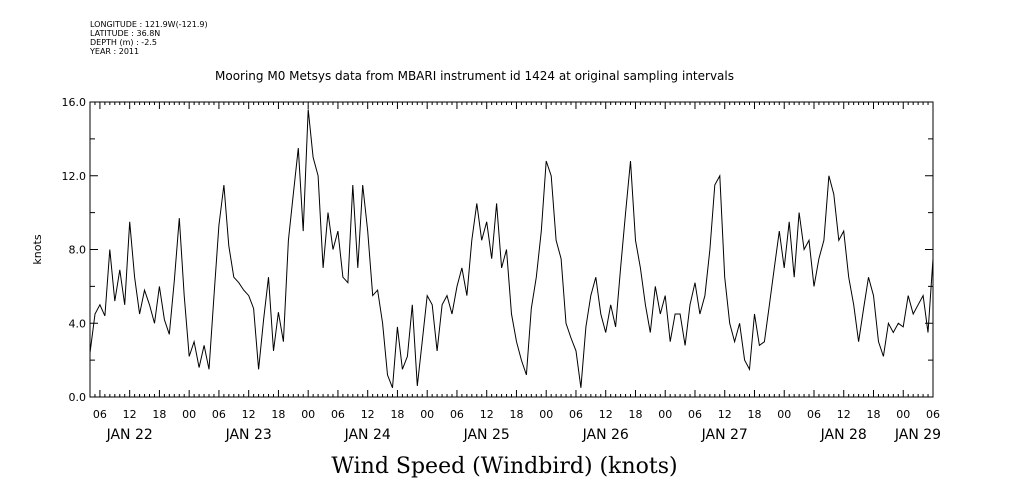  Describe the element at coordinates (37, 249) in the screenshot. I see `y-axis-label: knots` at that location.